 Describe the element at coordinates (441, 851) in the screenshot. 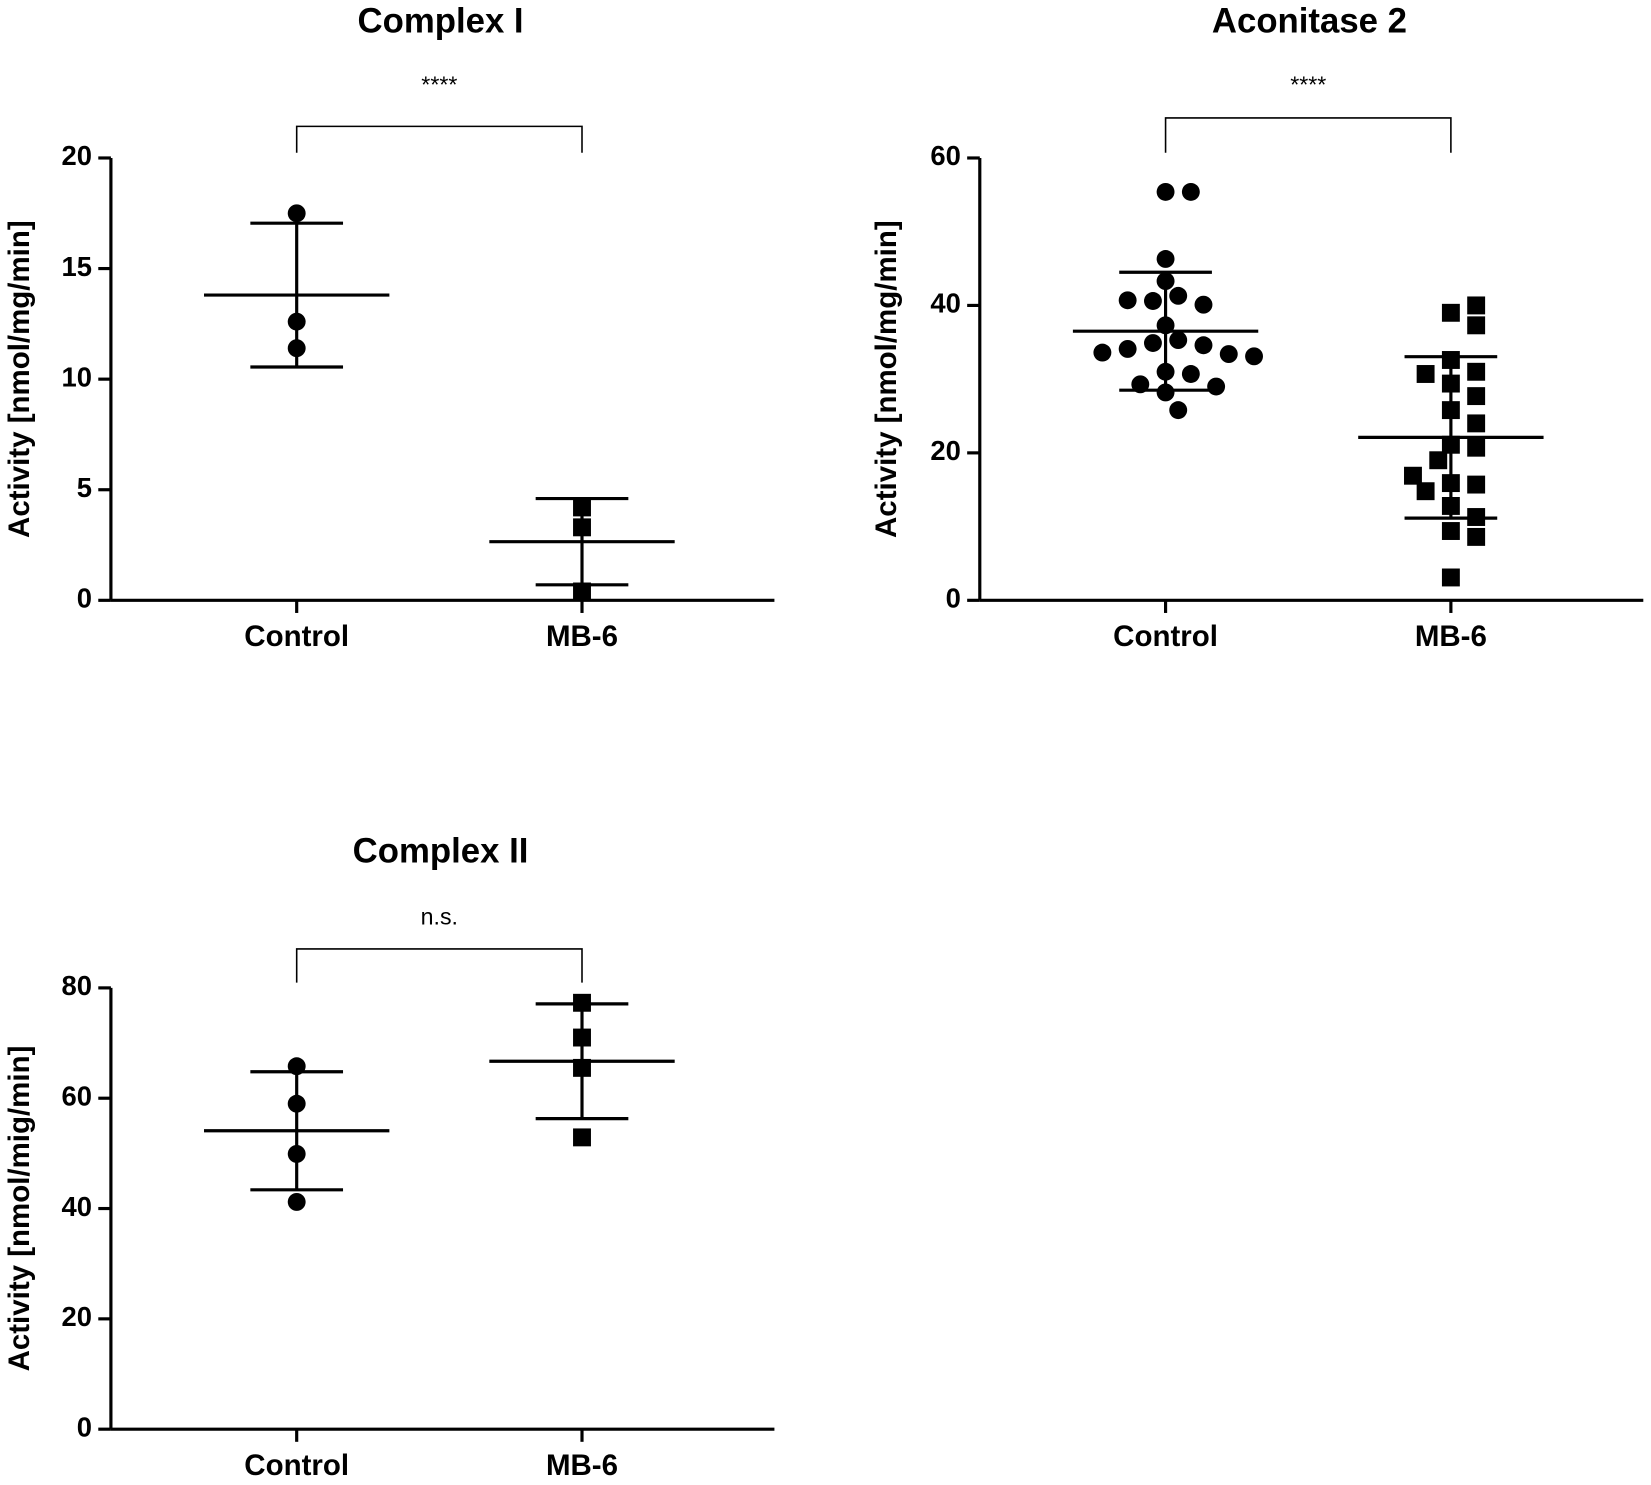

I see `chart-title: Complex II` at that location.